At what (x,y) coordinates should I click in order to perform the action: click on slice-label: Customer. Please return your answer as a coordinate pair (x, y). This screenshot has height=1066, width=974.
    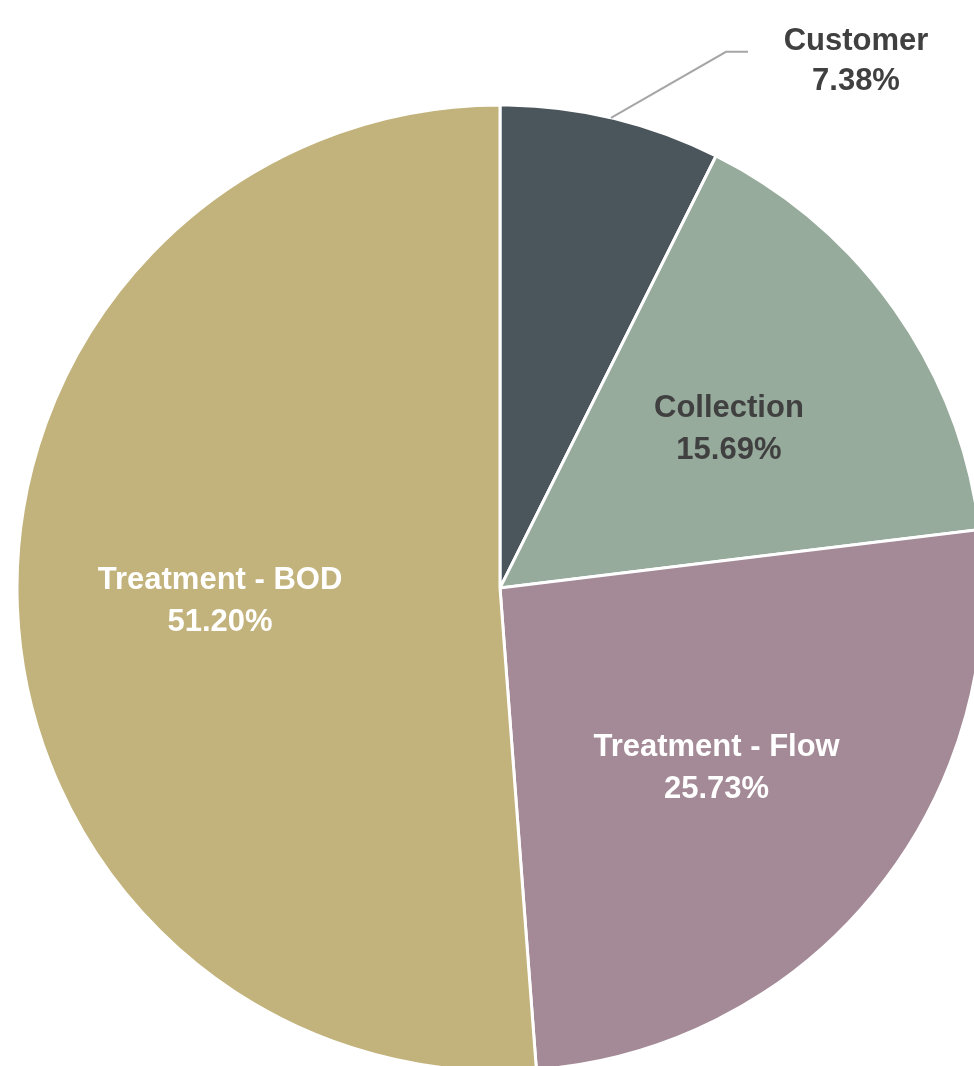
    Looking at the image, I should click on (856, 39).